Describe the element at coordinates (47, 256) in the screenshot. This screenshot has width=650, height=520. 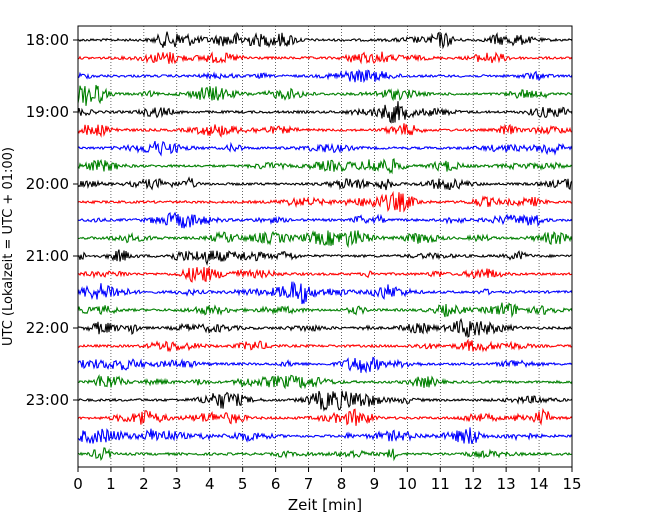
I see `y-tick-label-21:00: 21:00` at that location.